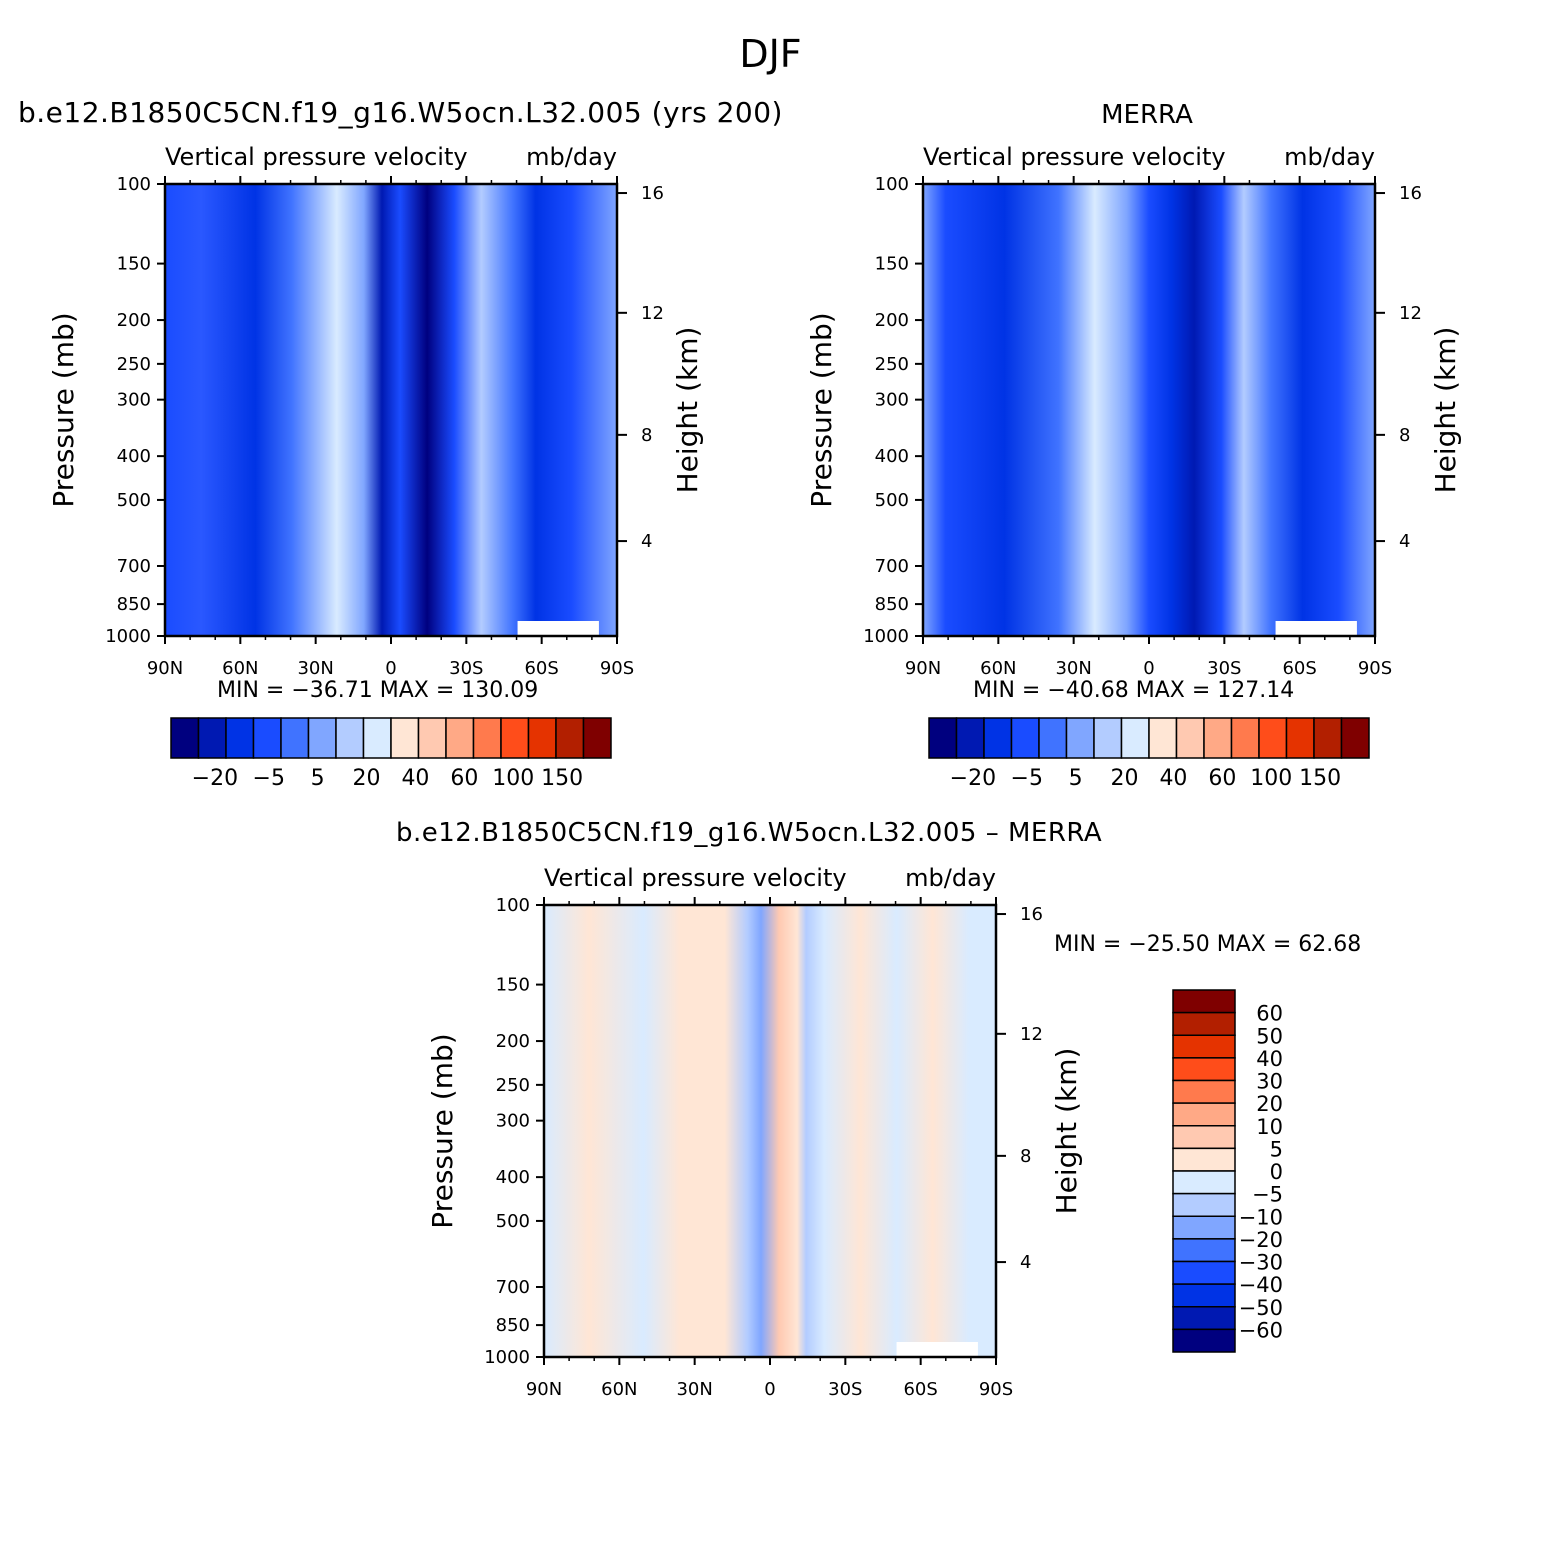 The width and height of the screenshot is (1541, 1541). Describe the element at coordinates (1261, 1263) in the screenshot. I see `colorbar-label: −30` at that location.